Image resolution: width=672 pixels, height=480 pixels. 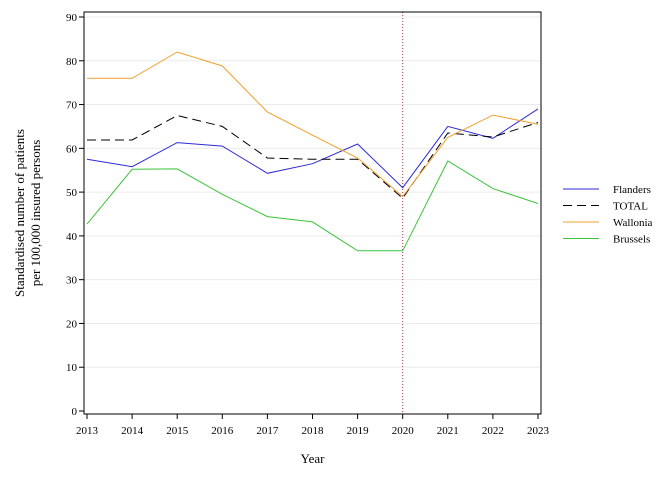 I want to click on x-tick-label: 2013, so click(x=87, y=431).